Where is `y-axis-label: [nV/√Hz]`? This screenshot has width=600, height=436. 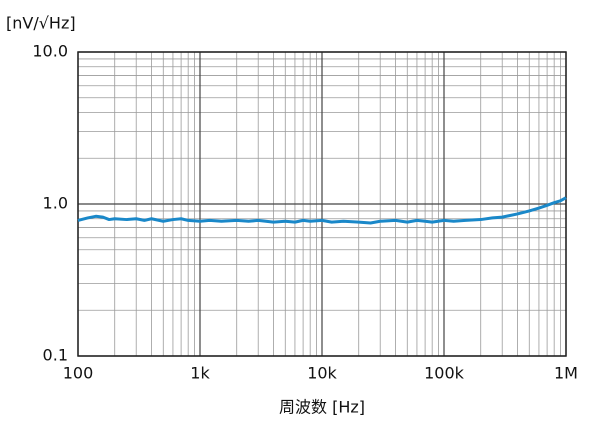
y-axis-label: [nV/√Hz] is located at coordinates (41, 23).